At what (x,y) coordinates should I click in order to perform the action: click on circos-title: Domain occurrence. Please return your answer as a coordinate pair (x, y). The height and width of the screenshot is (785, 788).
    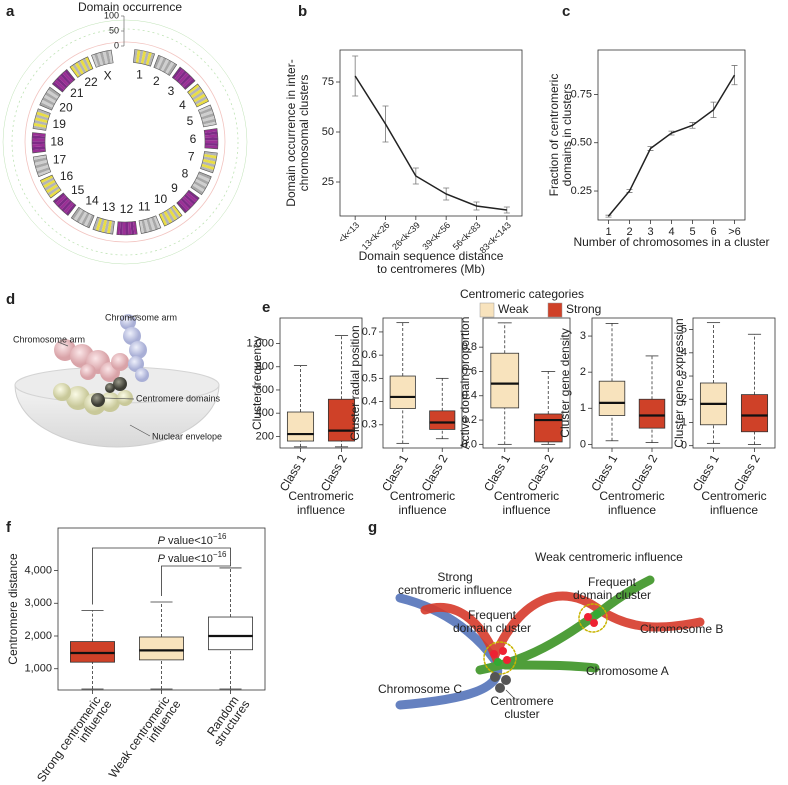
    Looking at the image, I should click on (130, 7).